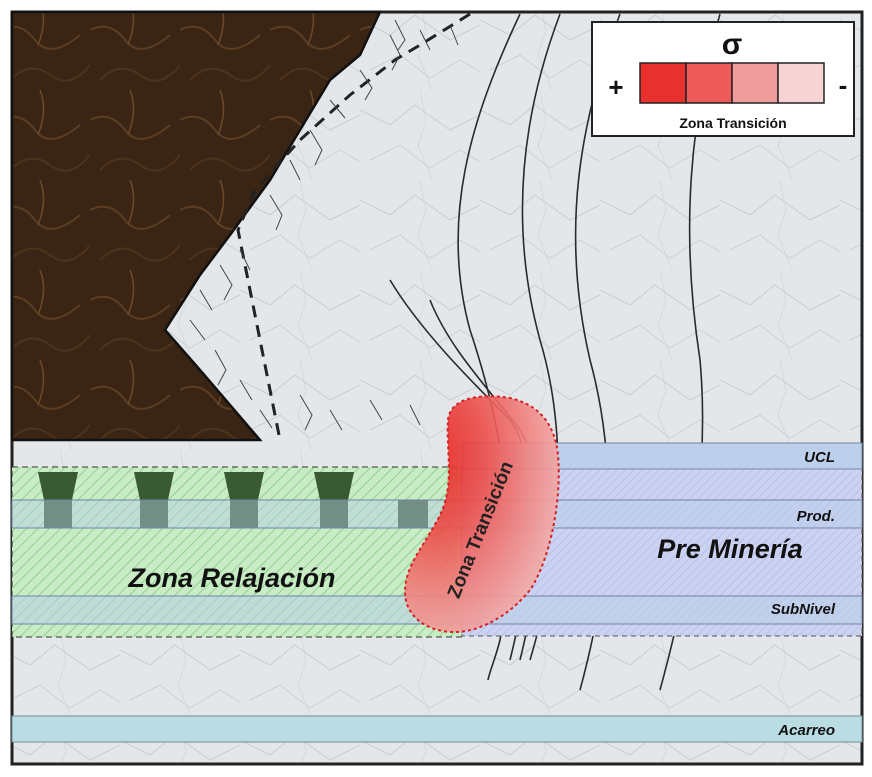 The image size is (872, 777). What do you see at coordinates (803, 609) in the screenshot?
I see `subnivel-label: SubNivel` at bounding box center [803, 609].